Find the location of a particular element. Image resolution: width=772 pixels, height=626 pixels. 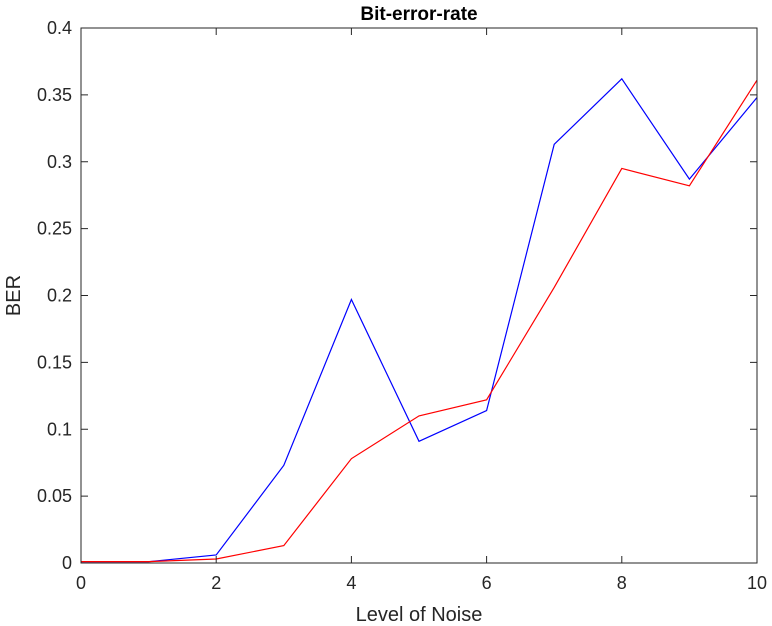

x-tick-label: 8 is located at coordinates (622, 583).